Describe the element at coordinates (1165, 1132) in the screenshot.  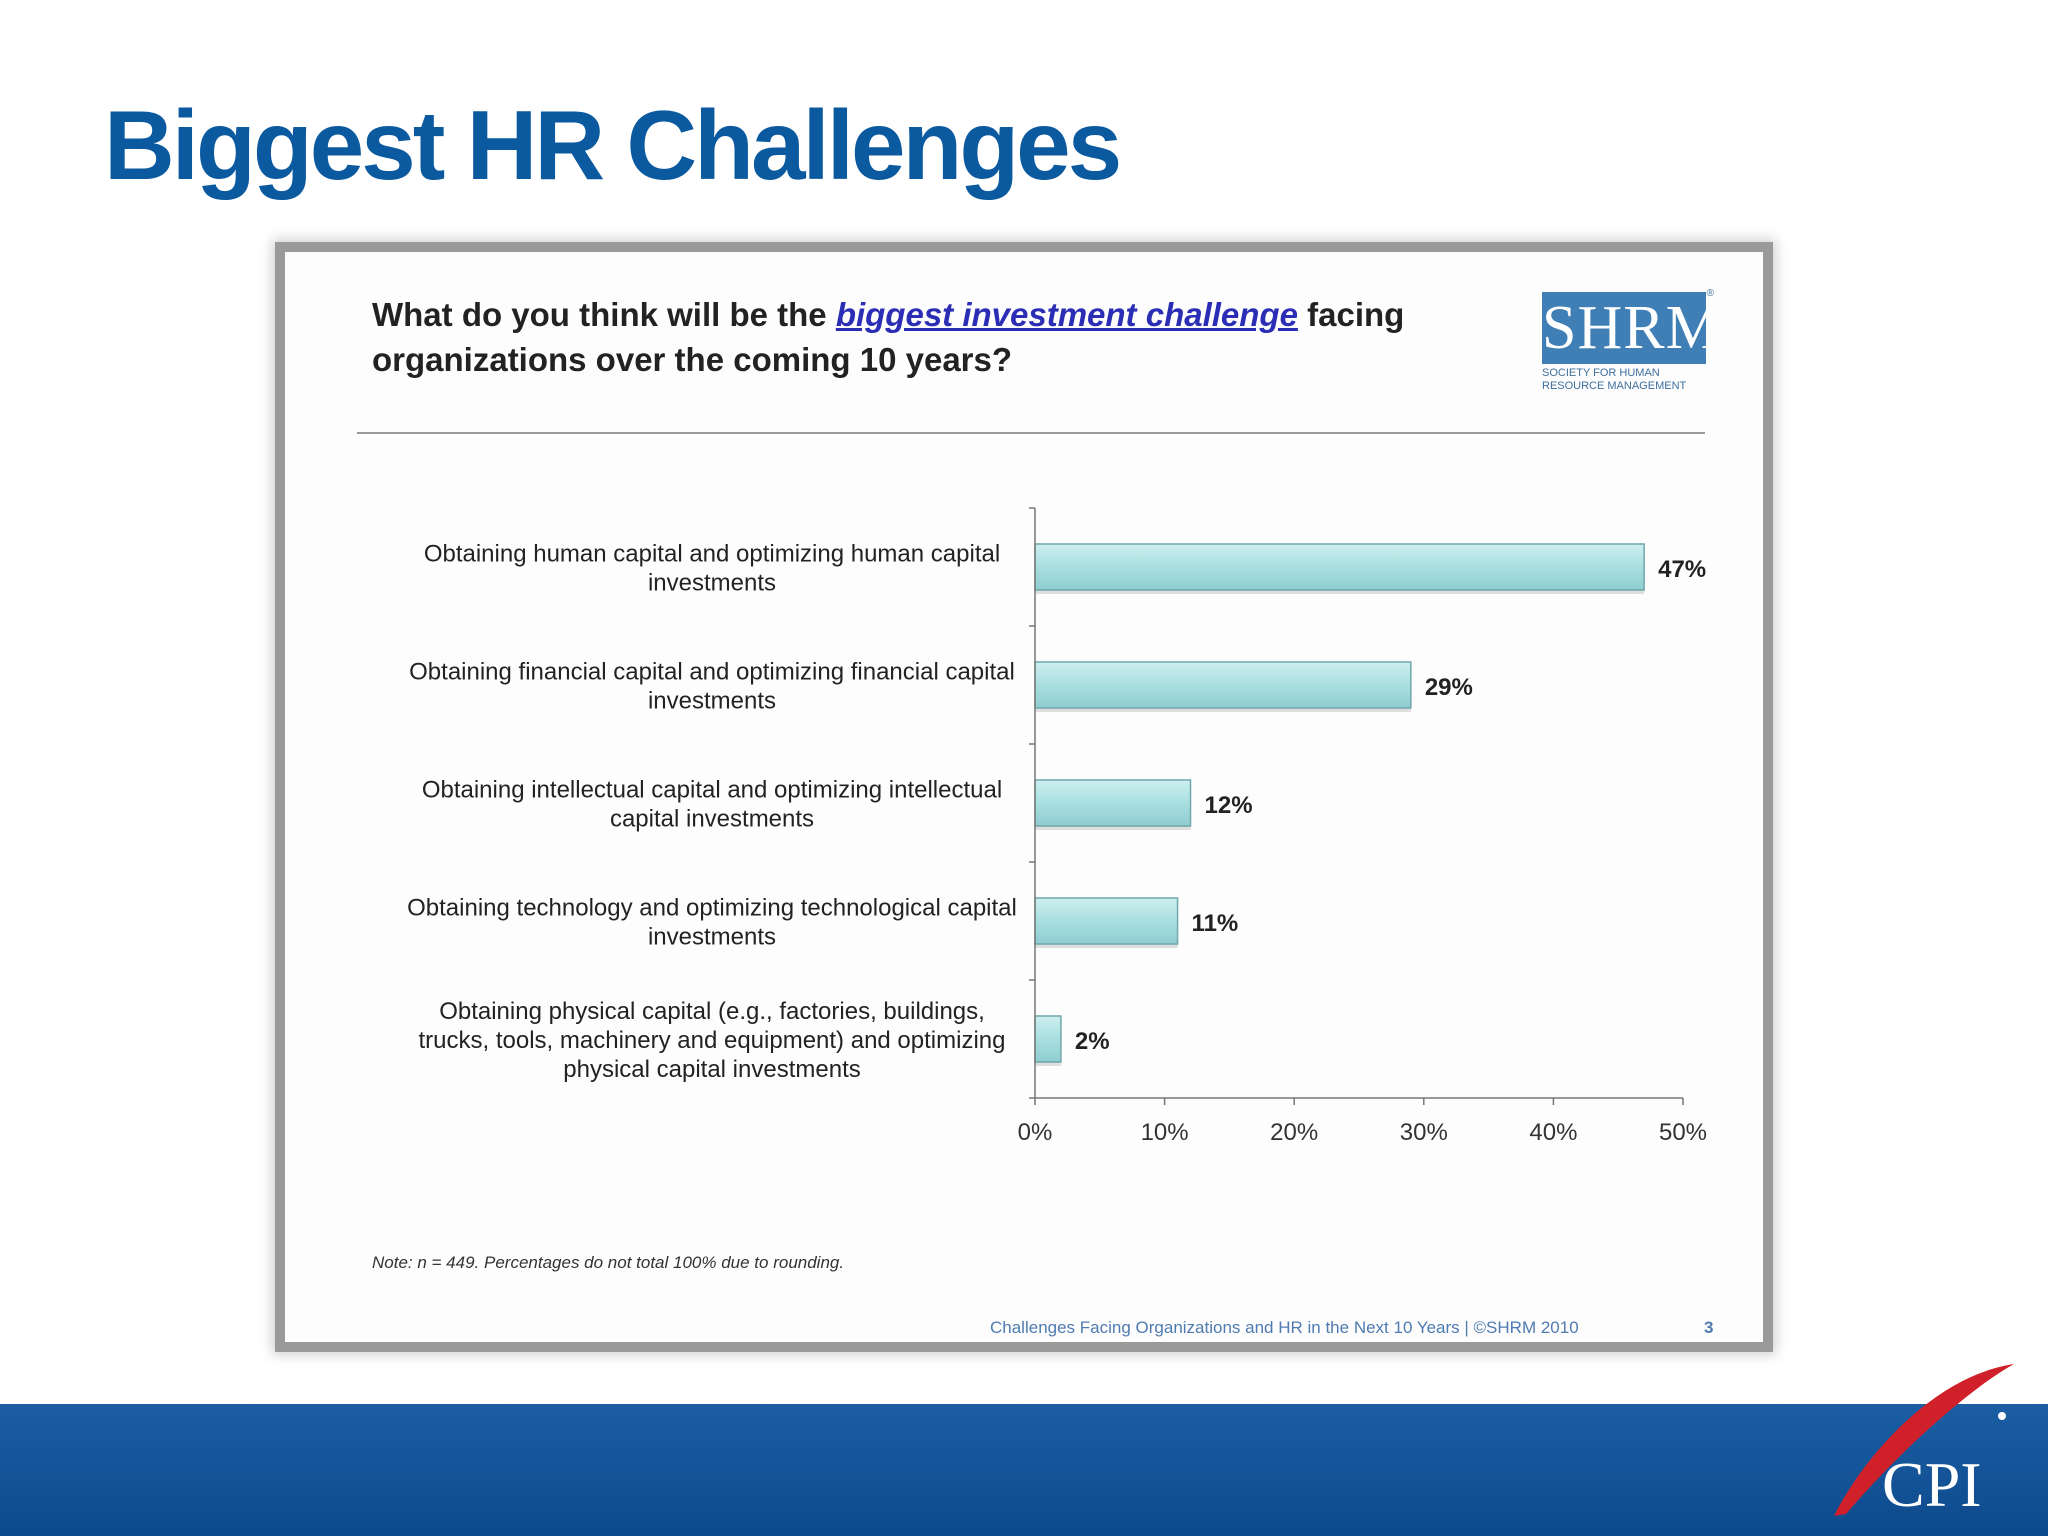
I see `x-tick-label: 10%` at that location.